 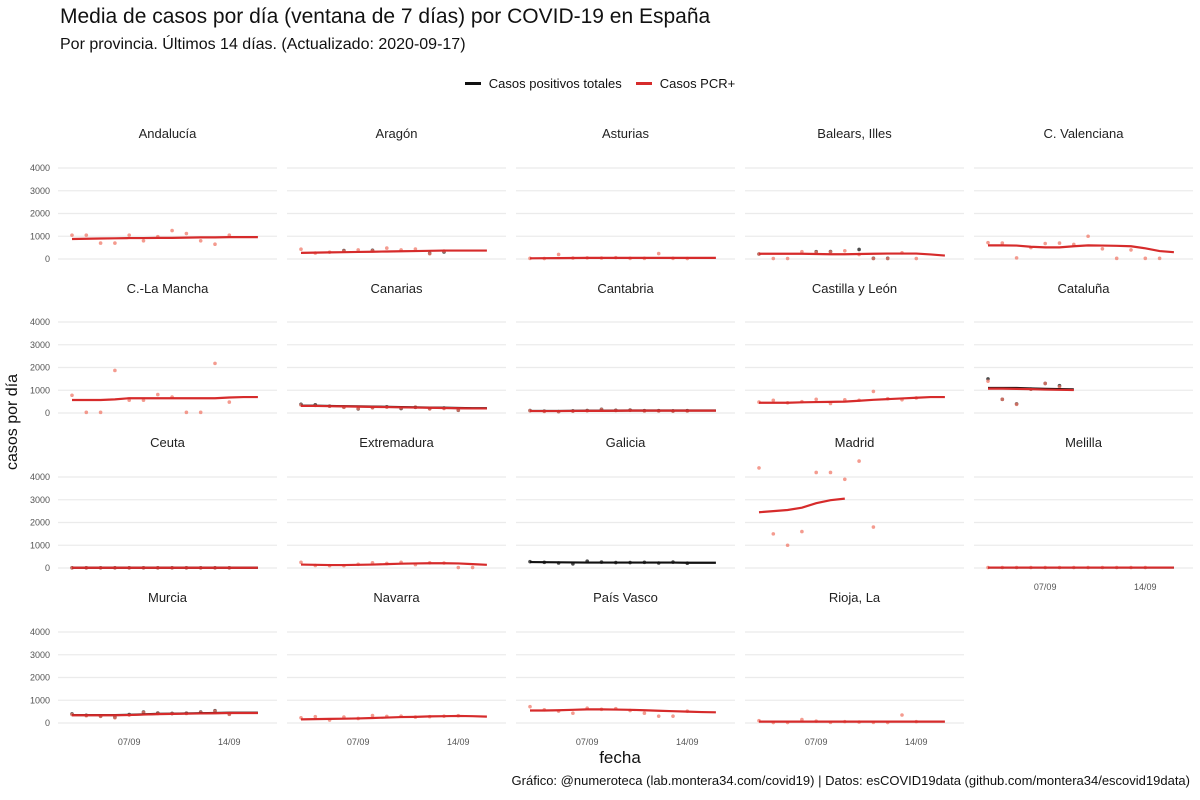 I want to click on pcr-line-andalucia, so click(x=164, y=238).